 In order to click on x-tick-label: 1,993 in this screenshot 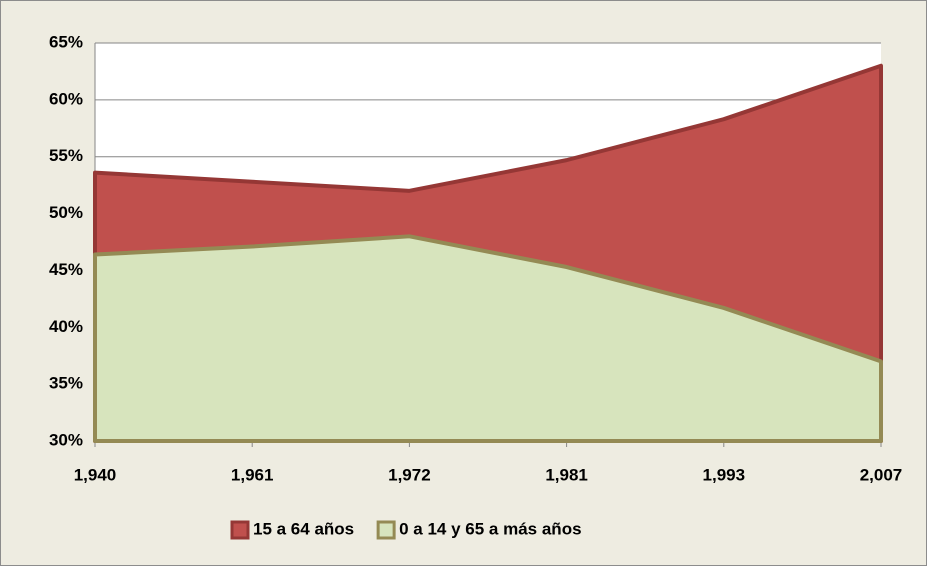, I will do `click(724, 474)`.